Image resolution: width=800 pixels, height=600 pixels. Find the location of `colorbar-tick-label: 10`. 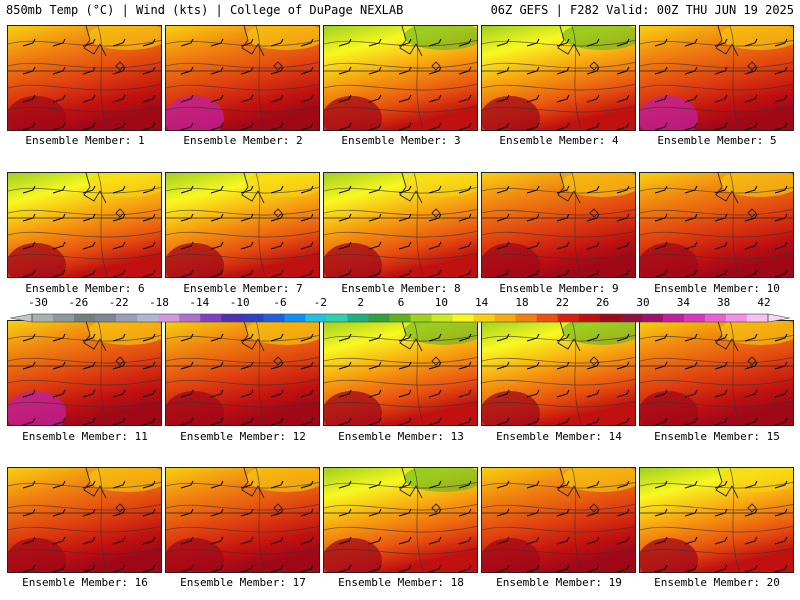

colorbar-tick-label: 10 is located at coordinates (441, 302).